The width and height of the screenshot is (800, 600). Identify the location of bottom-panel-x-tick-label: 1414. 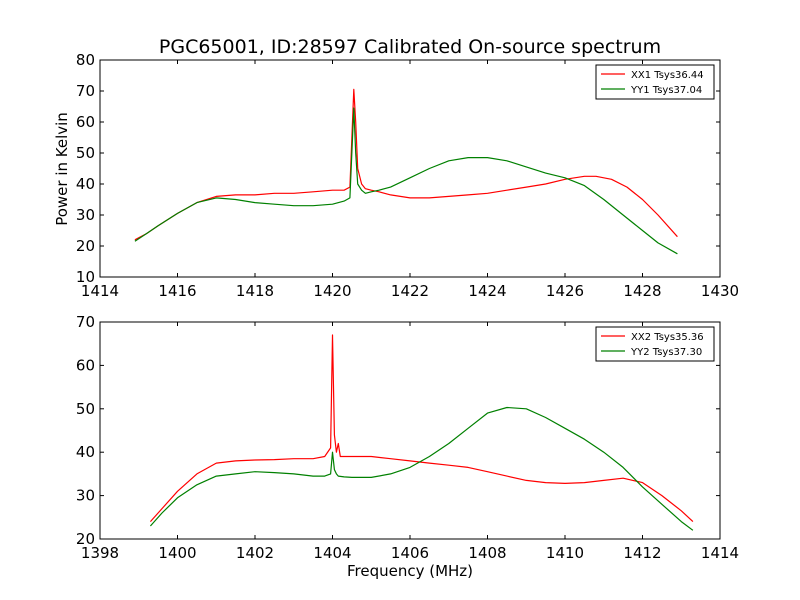
(720, 553).